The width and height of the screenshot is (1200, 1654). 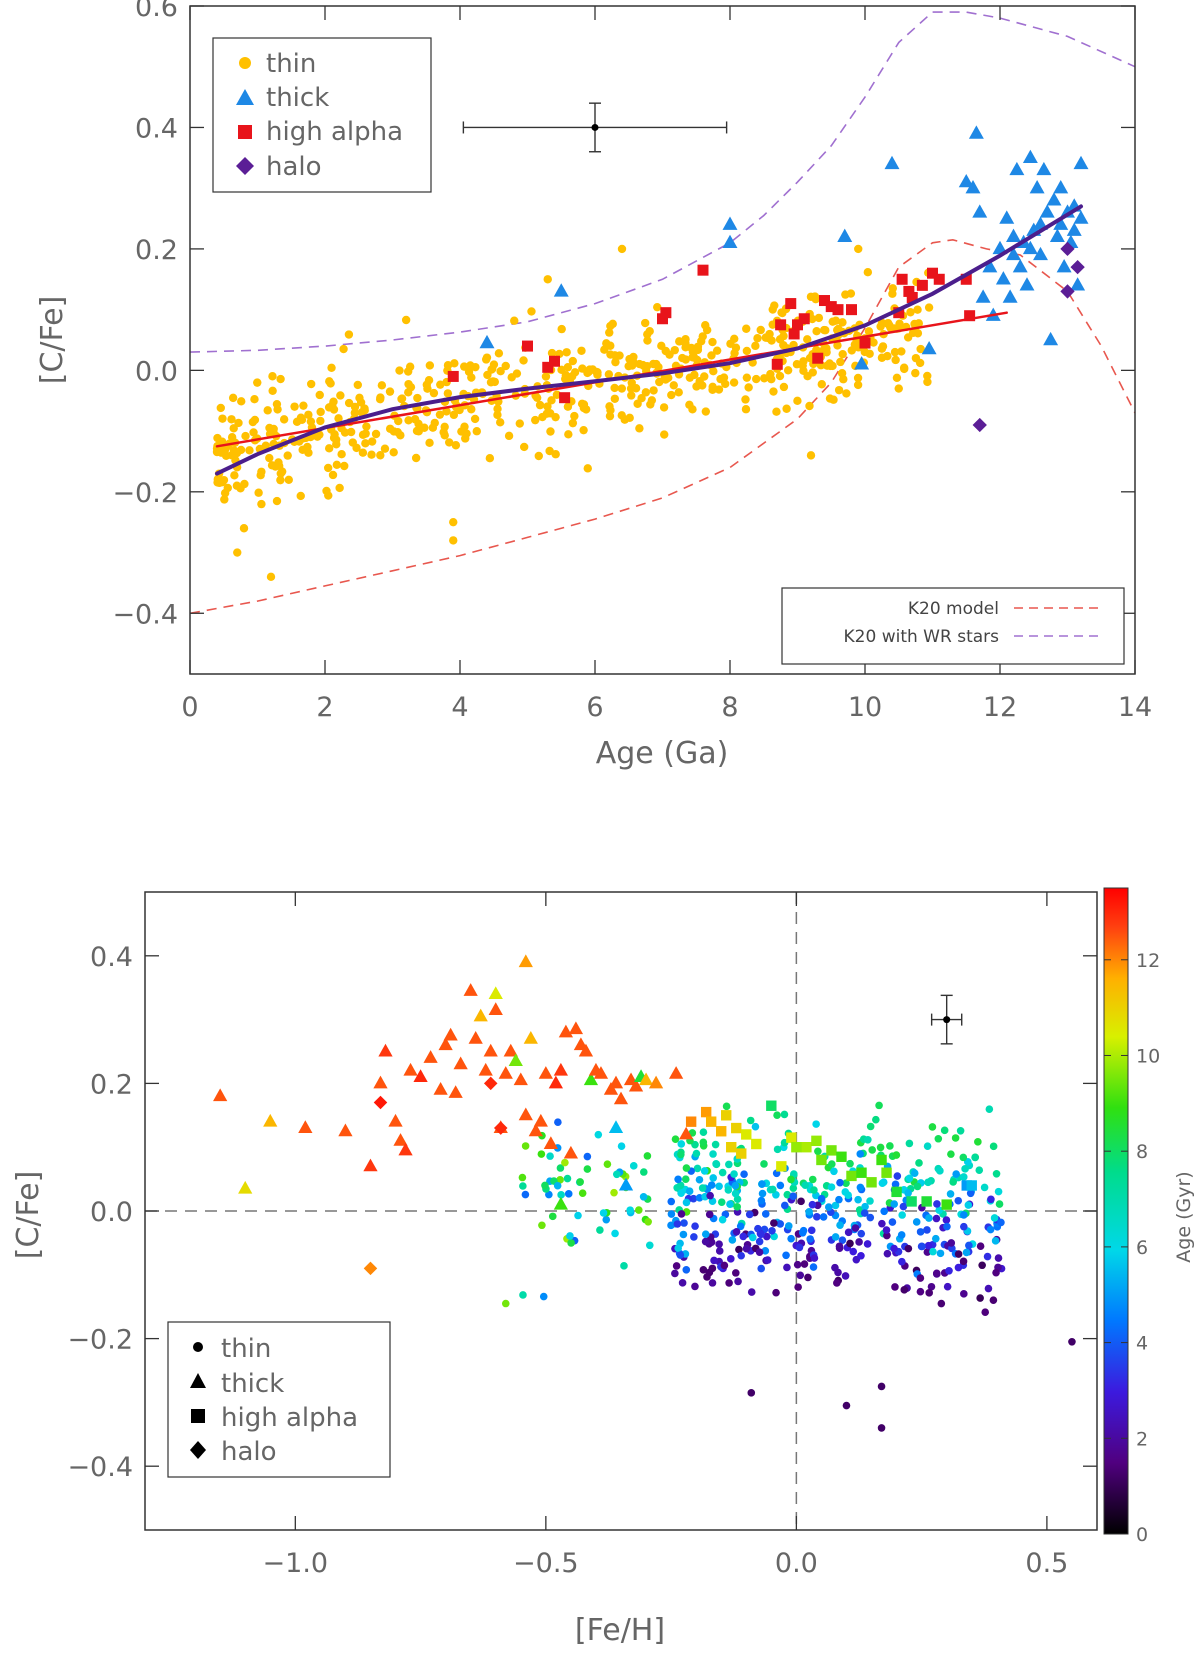 I want to click on y-tick-label: −0.4, so click(x=145, y=614).